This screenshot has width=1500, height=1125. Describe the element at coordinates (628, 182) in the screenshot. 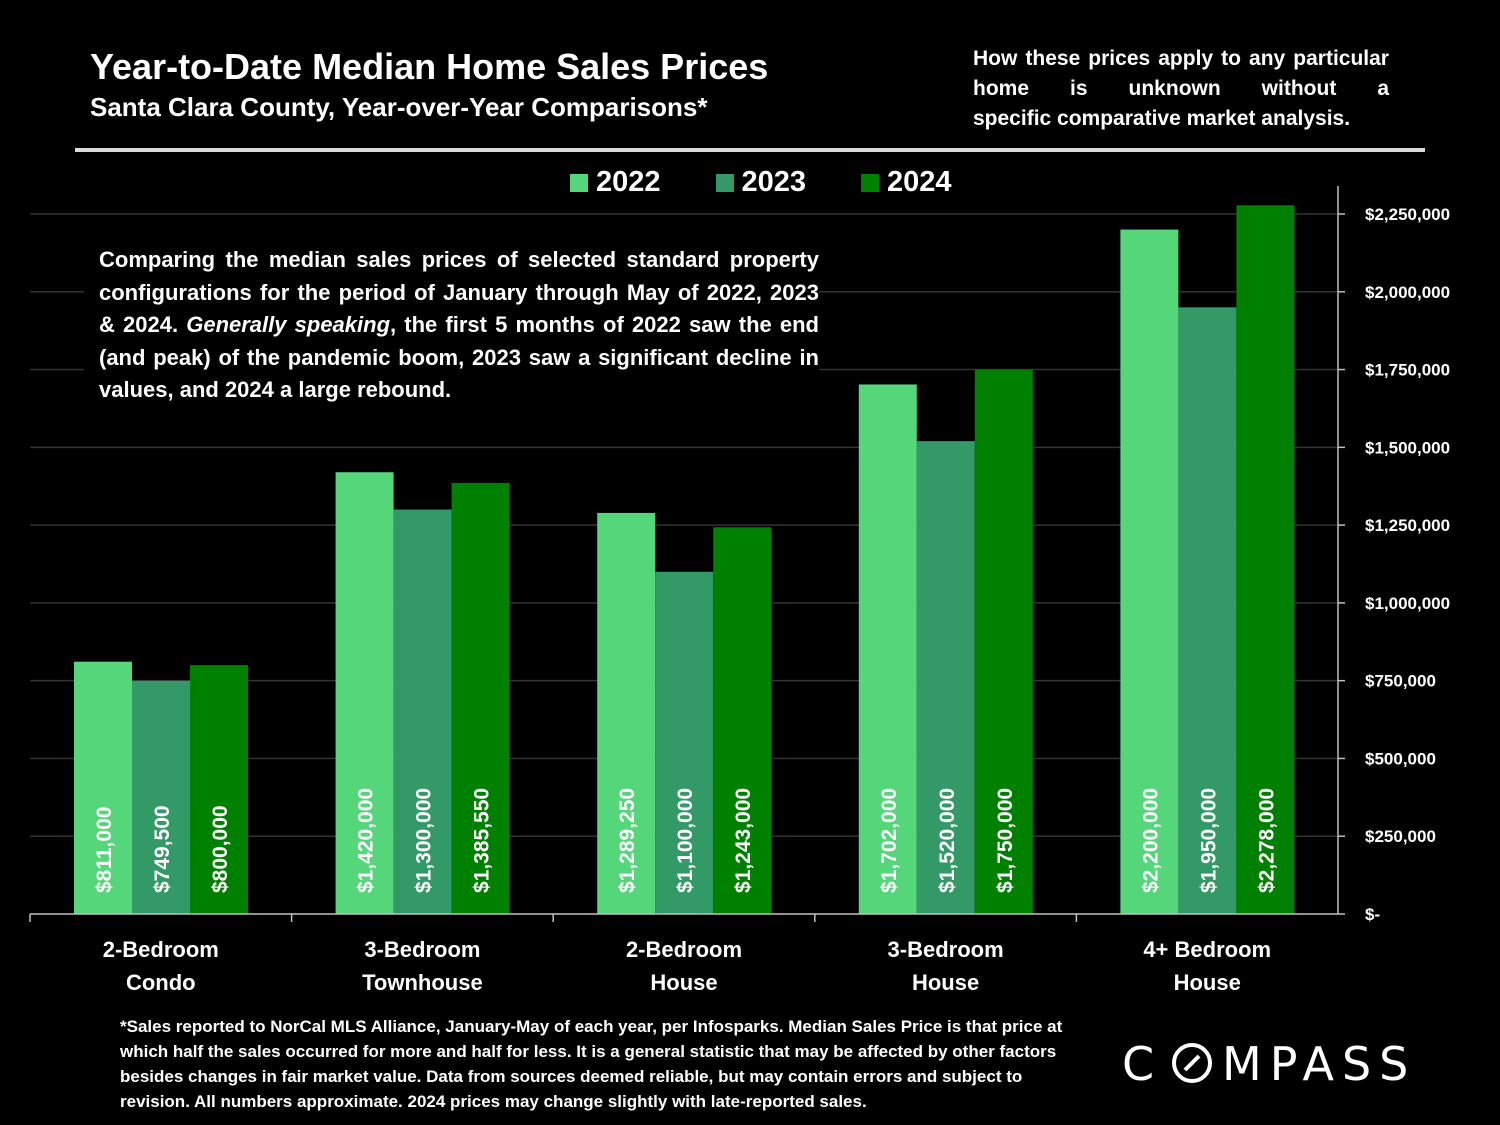

I see `legend-label: 2022` at that location.